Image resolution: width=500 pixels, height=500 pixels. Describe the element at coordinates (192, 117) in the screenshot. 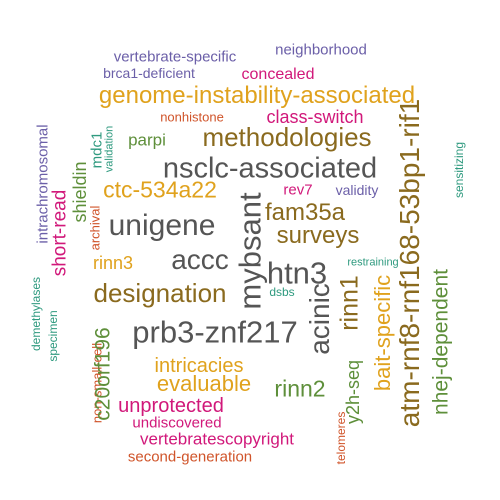

I see `word: nonhistone` at that location.